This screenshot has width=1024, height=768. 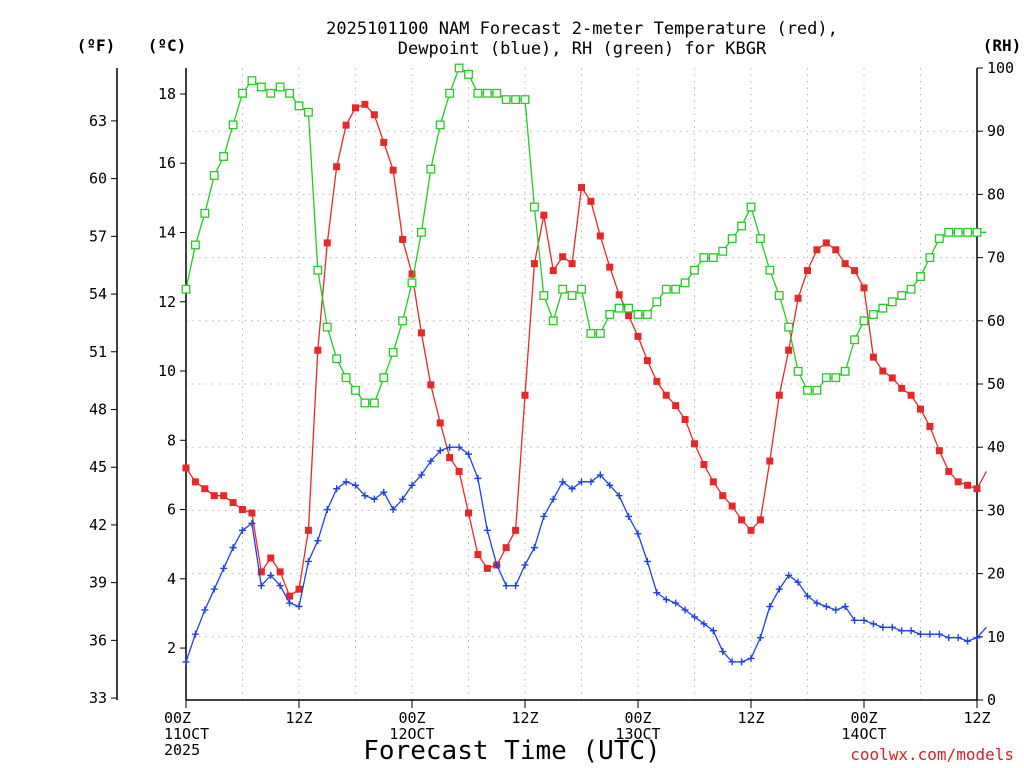 I want to click on celsius-tick-label: 16, so click(x=167, y=163).